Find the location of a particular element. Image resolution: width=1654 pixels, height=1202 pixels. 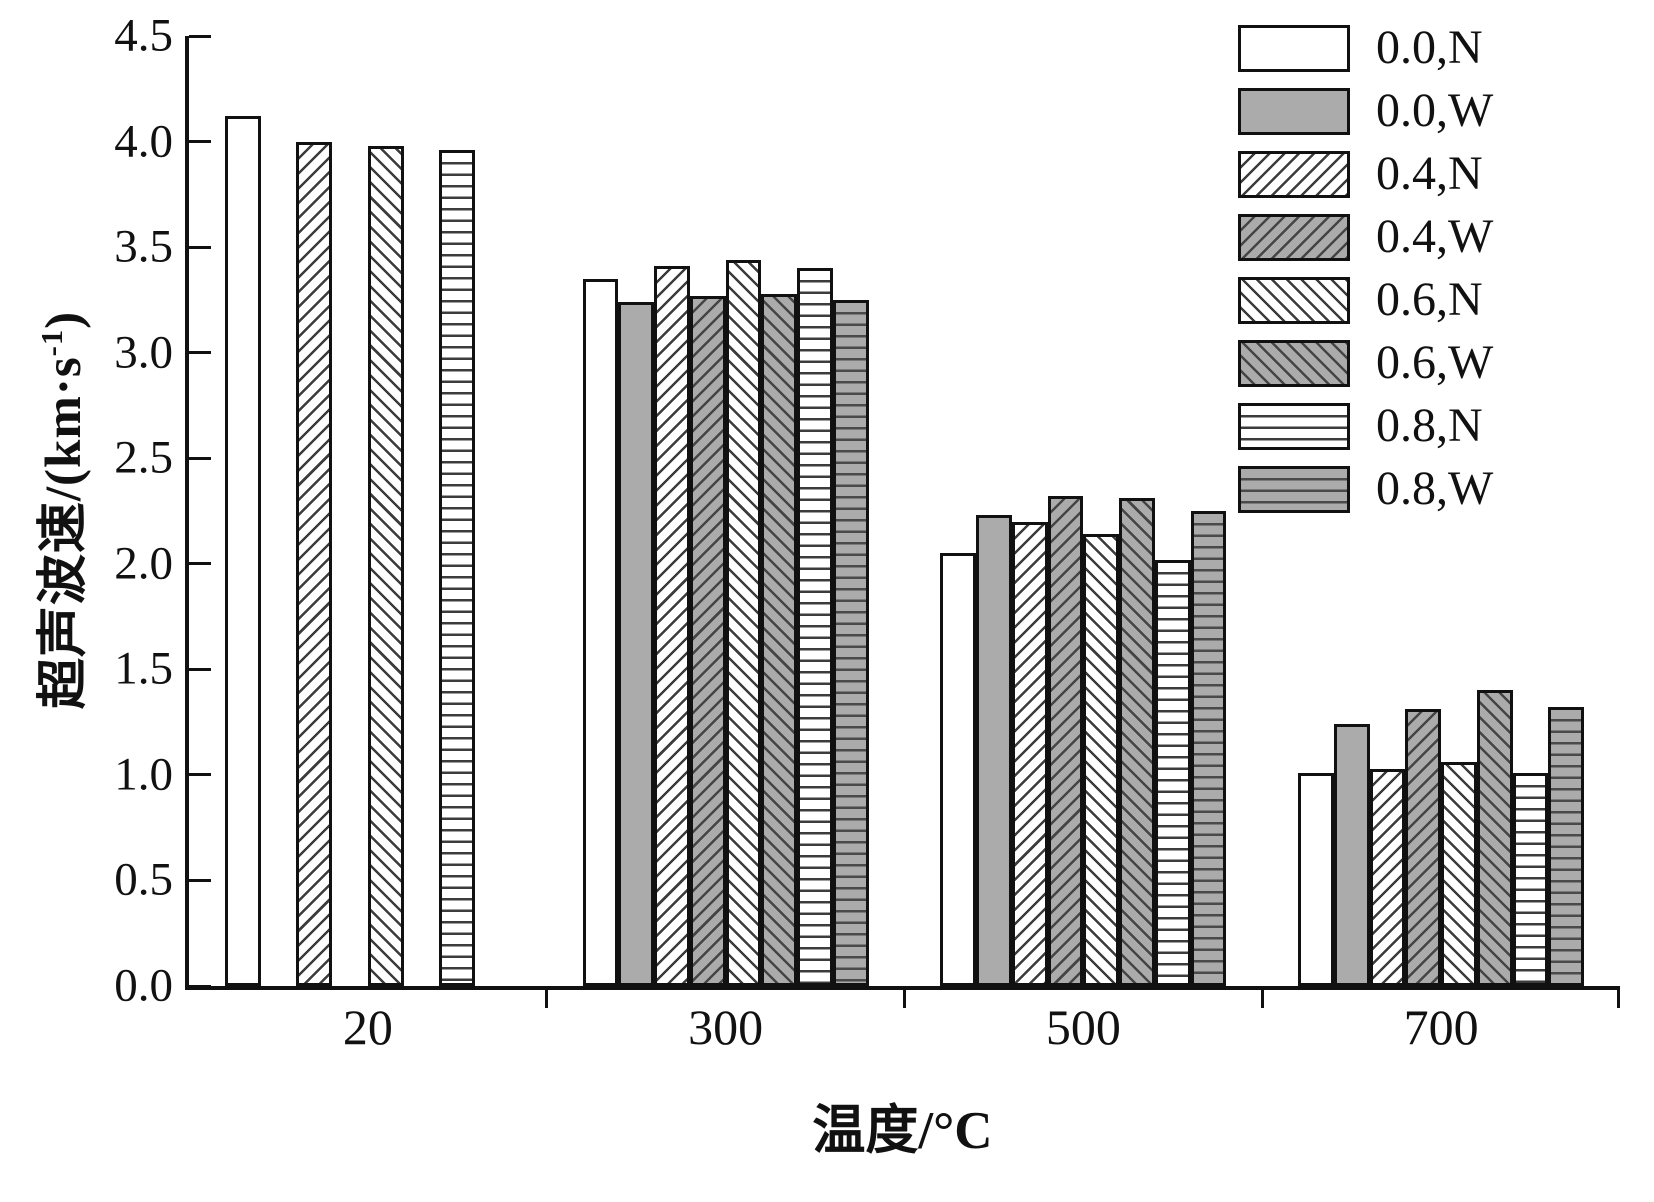

legend-label: 0.8,N is located at coordinates (1429, 425).